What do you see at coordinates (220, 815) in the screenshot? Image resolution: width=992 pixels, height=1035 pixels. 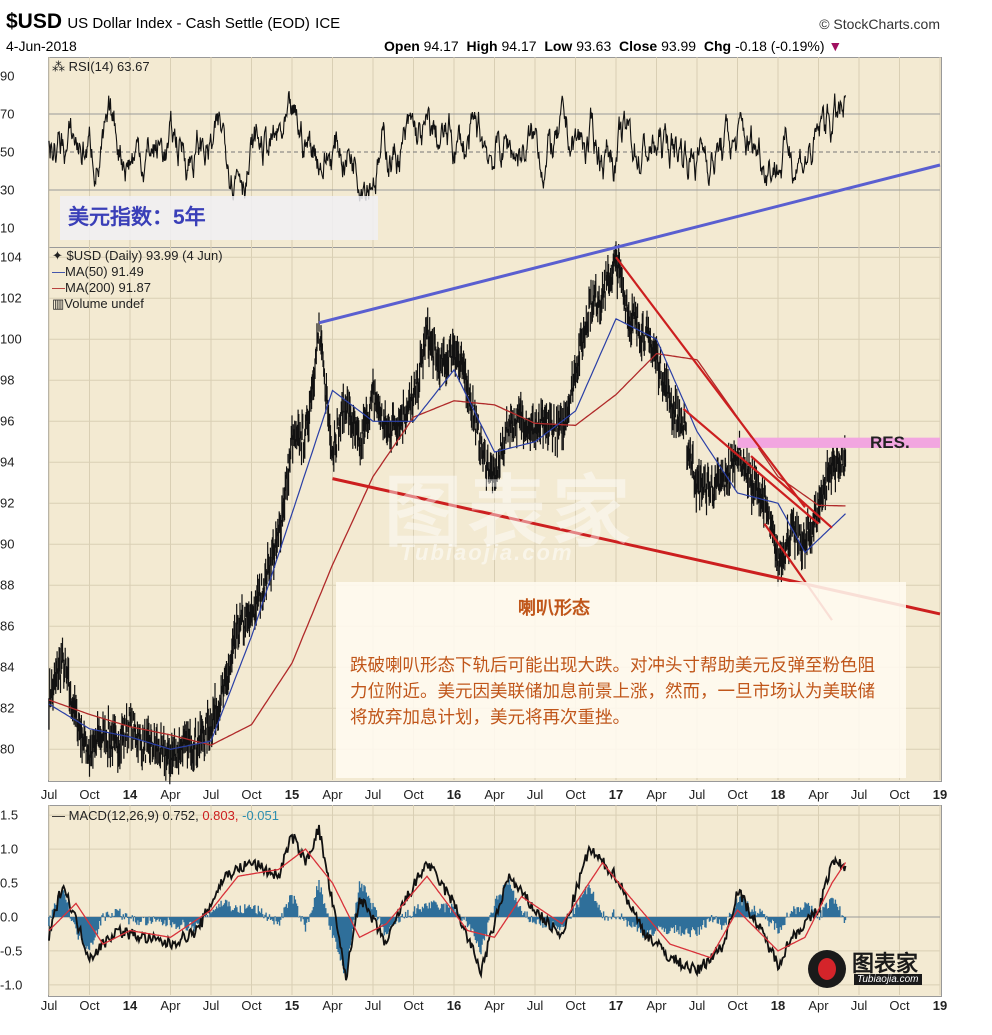 I see `macd-legend-signal: 0.803,` at bounding box center [220, 815].